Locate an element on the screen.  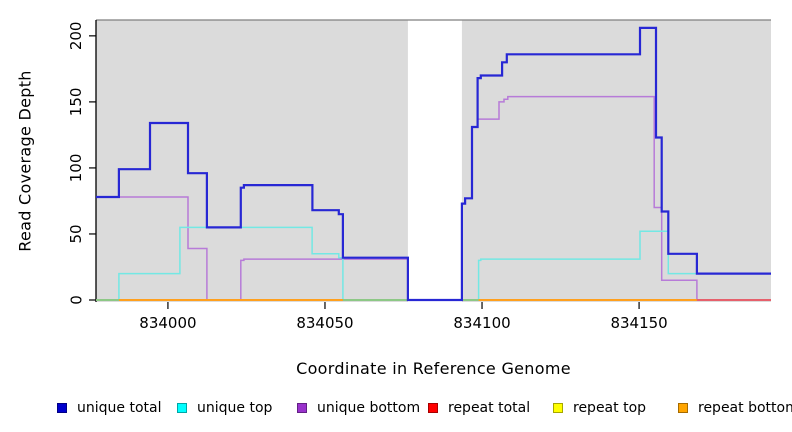
legend-item-unique-top: unique top is located at coordinates (224, 408).